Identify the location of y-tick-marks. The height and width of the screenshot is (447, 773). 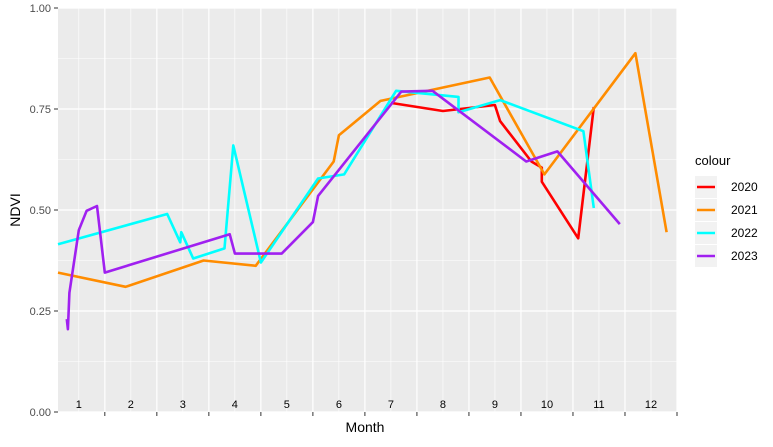
(56, 210).